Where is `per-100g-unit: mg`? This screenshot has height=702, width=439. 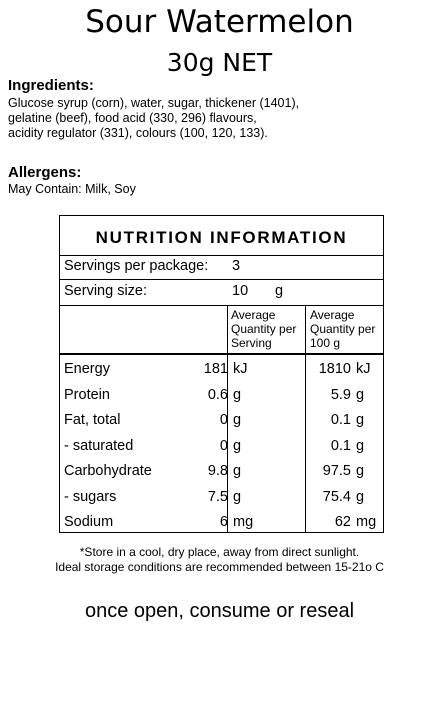
per-100g-unit: mg is located at coordinates (366, 522).